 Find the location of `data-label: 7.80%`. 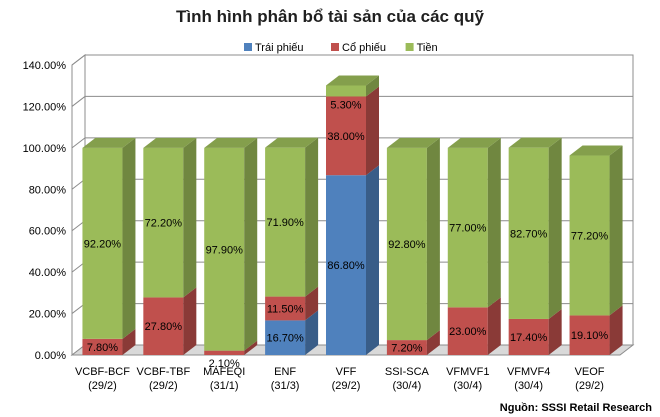

data-label: 7.80% is located at coordinates (102, 348).